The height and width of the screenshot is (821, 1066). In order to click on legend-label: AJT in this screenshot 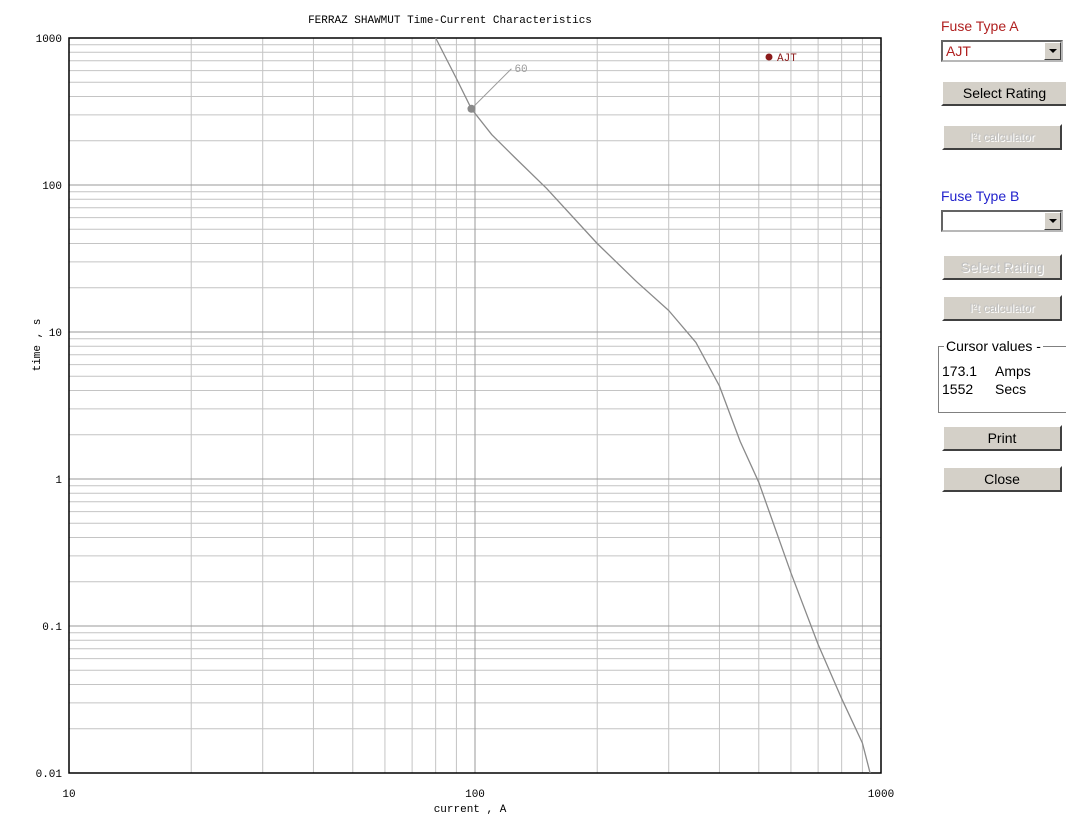, I will do `click(787, 59)`.